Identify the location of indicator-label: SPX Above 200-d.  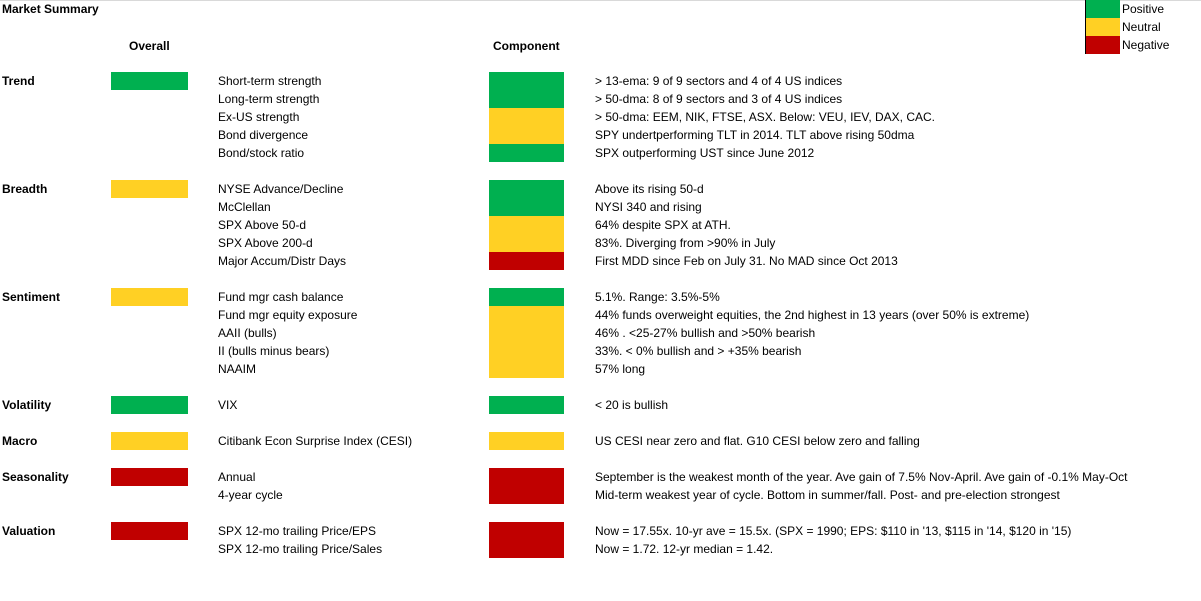
(265, 243).